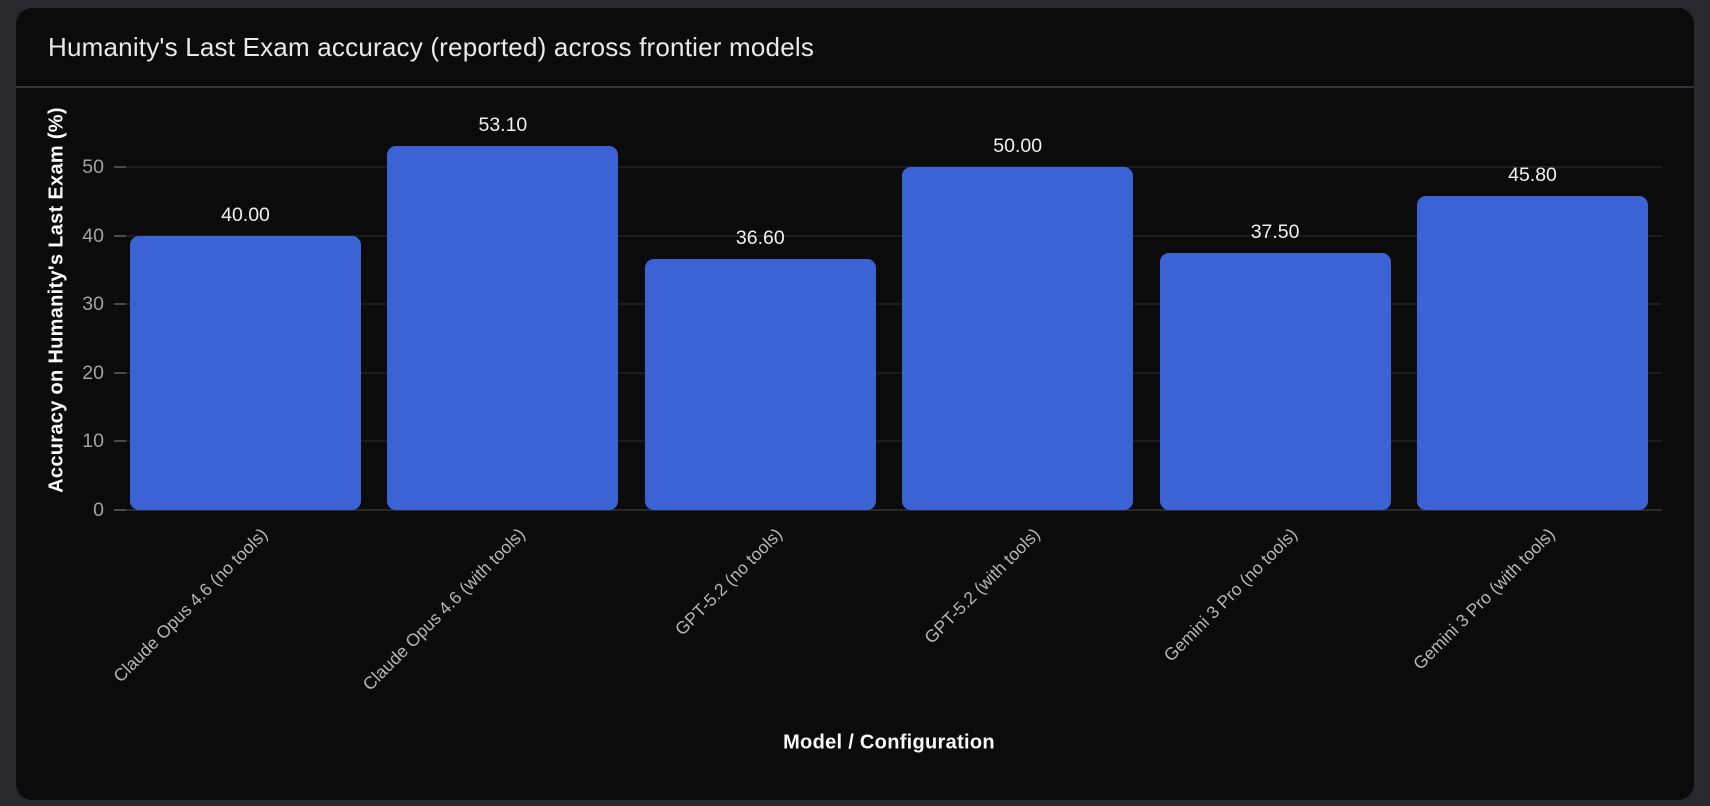 This screenshot has height=806, width=1710. What do you see at coordinates (245, 214) in the screenshot?
I see `bar-value-label: 40.00` at bounding box center [245, 214].